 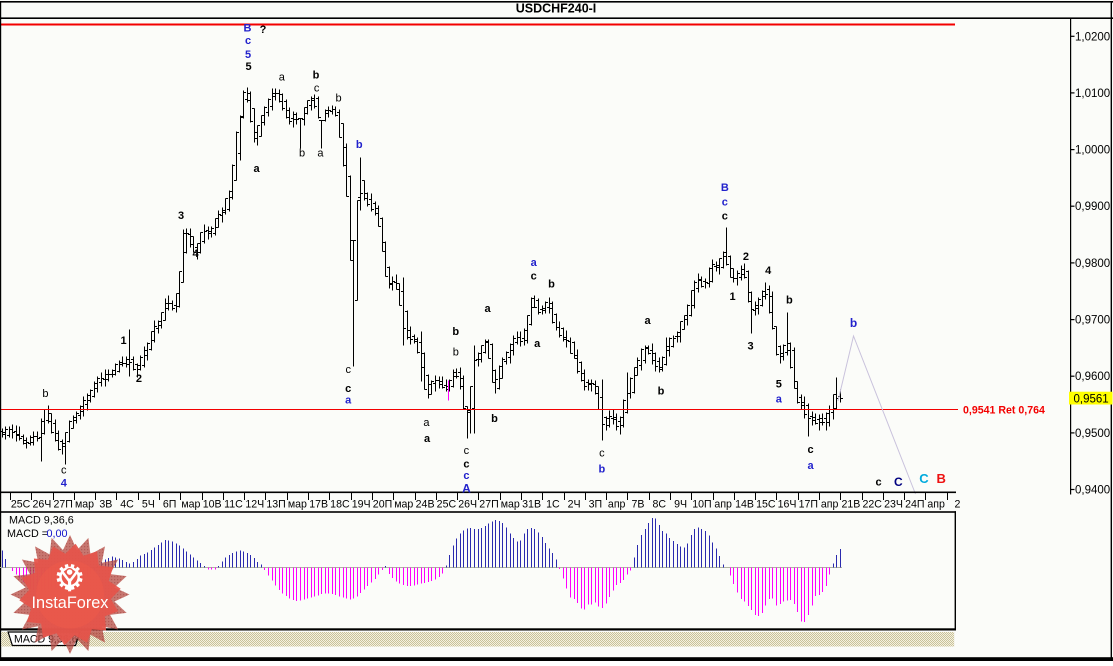 I want to click on svg-text: C, so click(x=924, y=478).